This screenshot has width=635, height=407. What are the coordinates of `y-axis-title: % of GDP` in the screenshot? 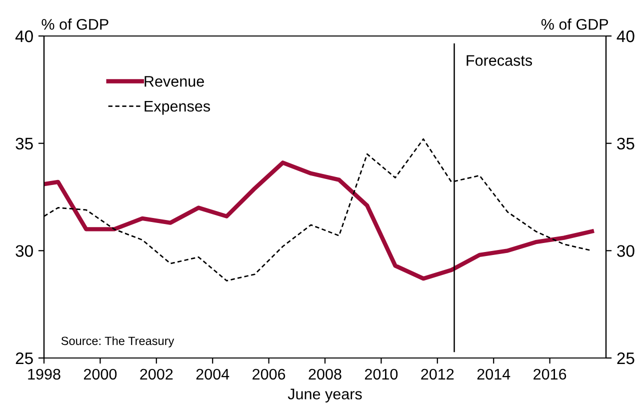 It's located at (75, 24).